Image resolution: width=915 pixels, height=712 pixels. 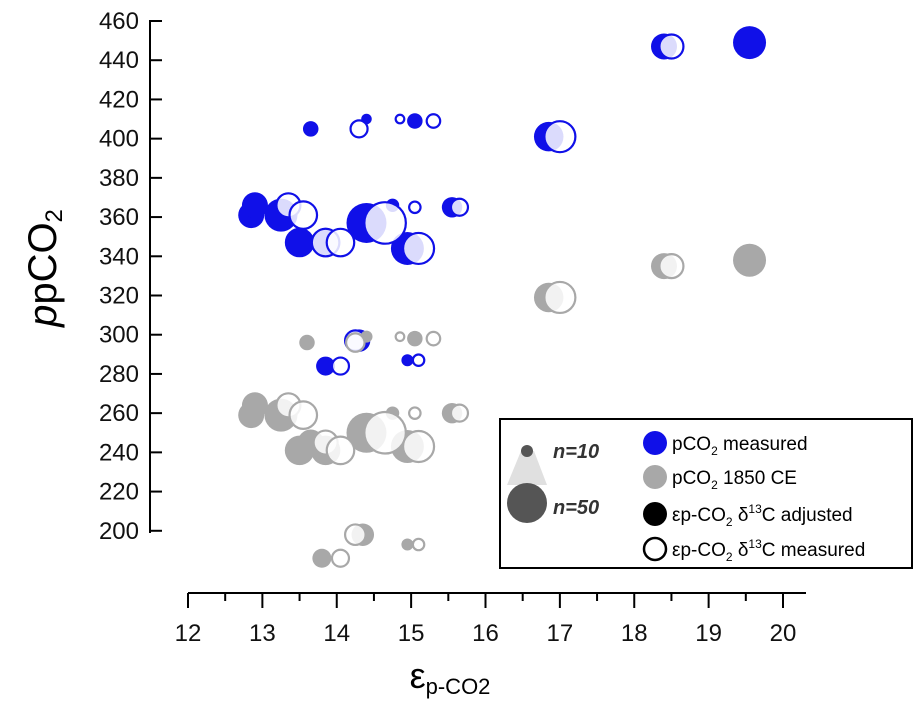 What do you see at coordinates (755, 544) in the screenshot?
I see `legend-md13c-sup: 13` at bounding box center [755, 544].